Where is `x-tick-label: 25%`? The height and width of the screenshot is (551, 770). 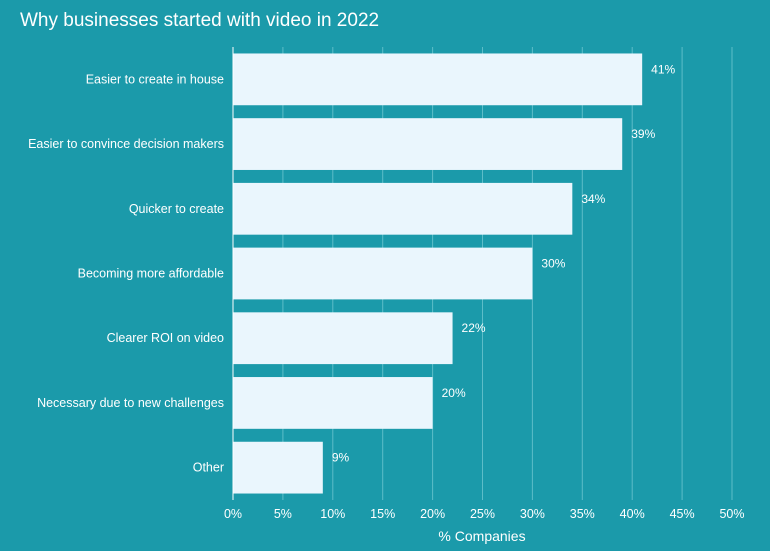 x-tick-label: 25% is located at coordinates (482, 514).